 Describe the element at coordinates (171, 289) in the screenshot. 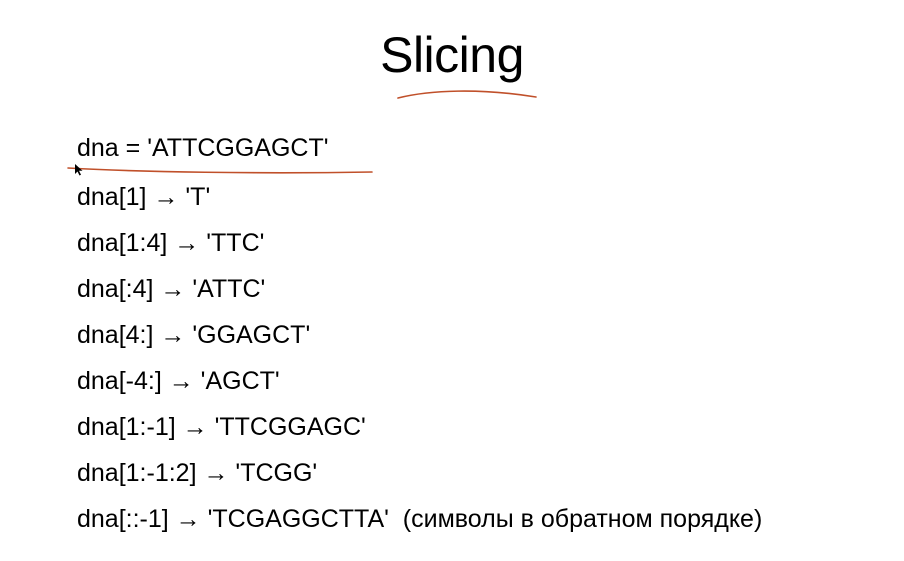

I see `code-line-slice-start-4: dna[:4] → 'ATTC'` at that location.